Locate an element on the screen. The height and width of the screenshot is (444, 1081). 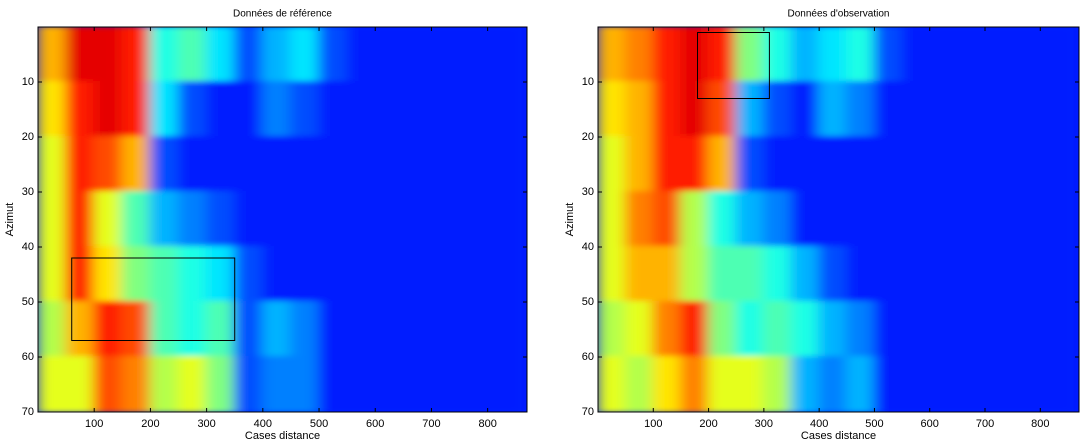
x-tick-label: 100 is located at coordinates (94, 424).